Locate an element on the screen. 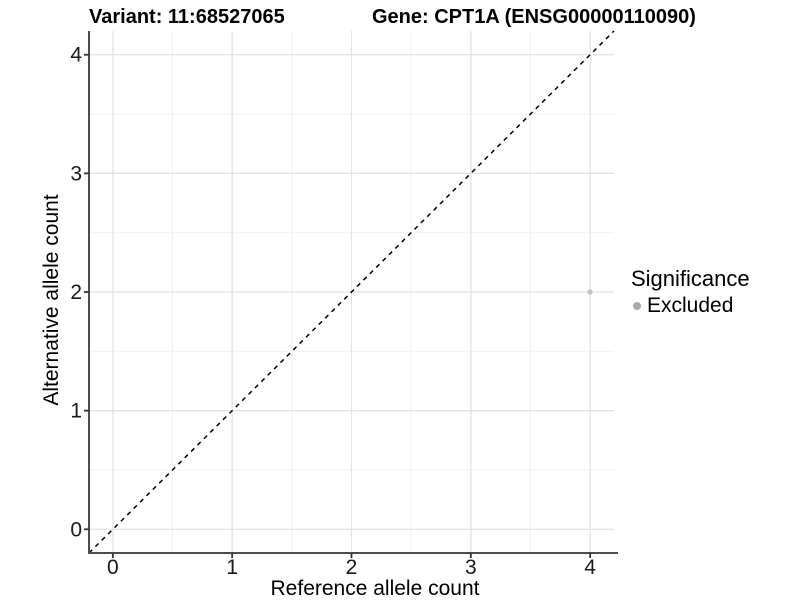 The width and height of the screenshot is (800, 600). legend-title: Significance is located at coordinates (690, 278).